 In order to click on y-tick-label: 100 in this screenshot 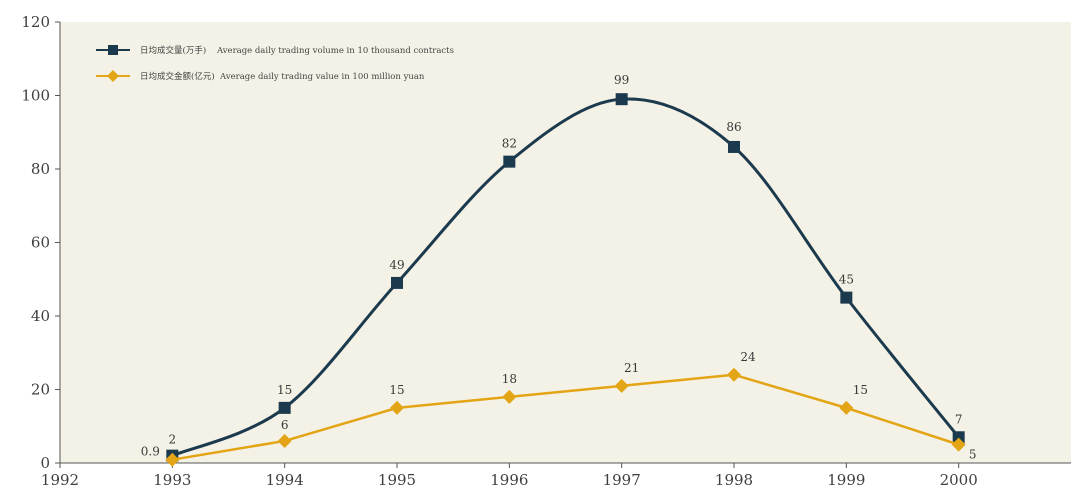, I will do `click(35, 96)`.